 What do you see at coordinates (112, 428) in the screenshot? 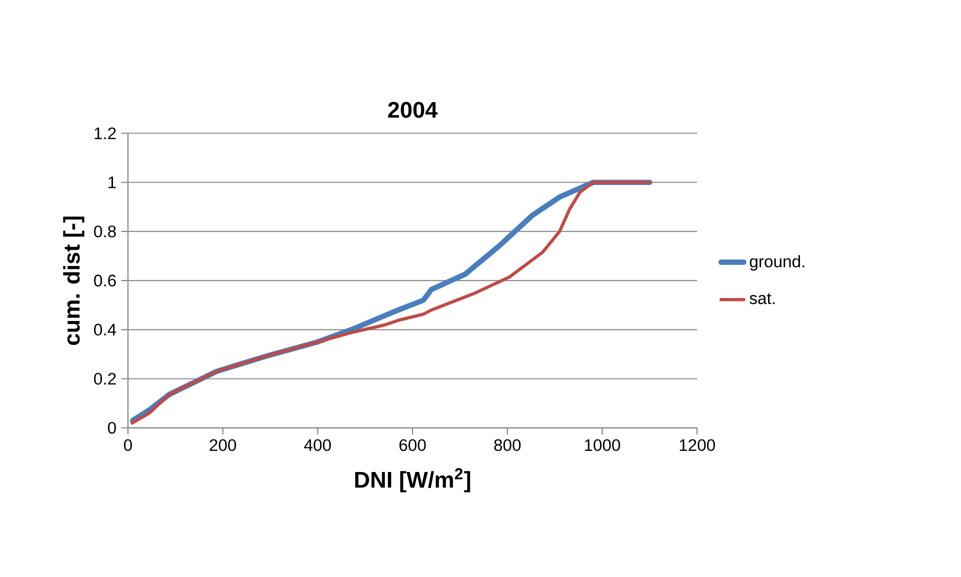
I see `y-tick-label: 0` at bounding box center [112, 428].